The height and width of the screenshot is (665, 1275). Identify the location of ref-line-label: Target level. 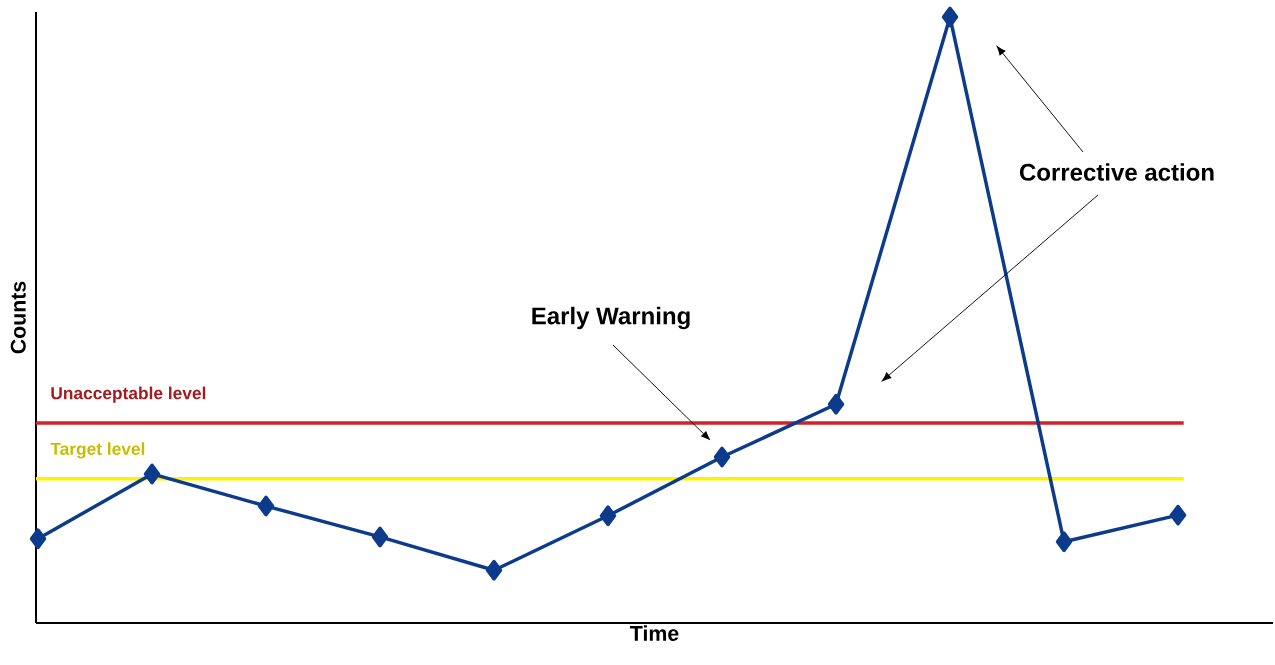
(97, 450).